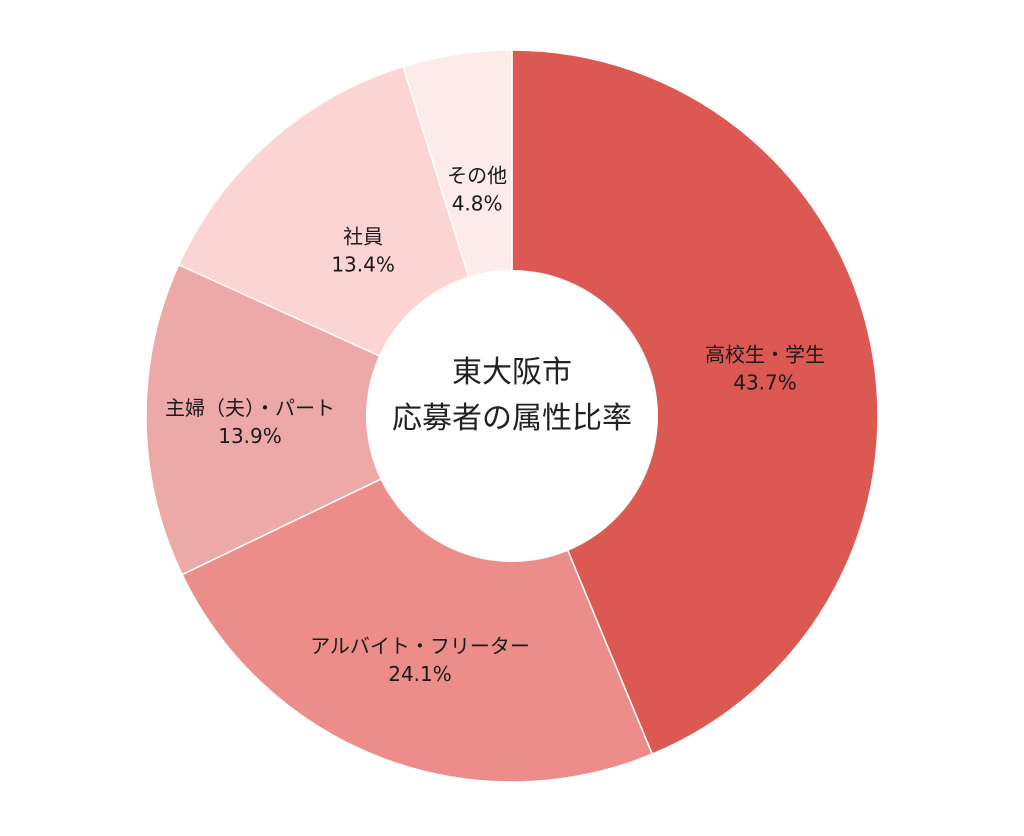 This screenshot has height=836, width=1024. Describe the element at coordinates (250, 436) in the screenshot. I see `slice-value-homemaker-parttime: 13.9%` at that location.